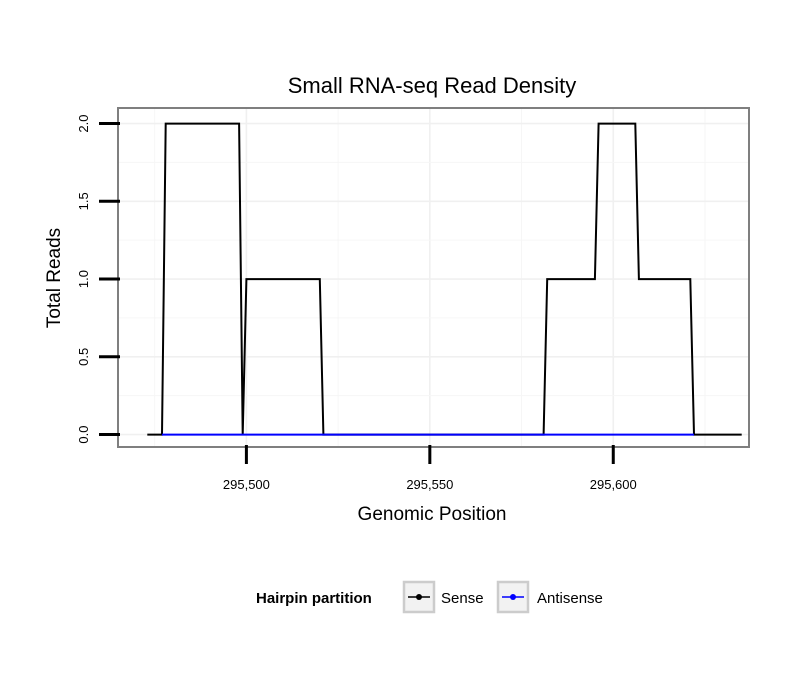  Describe the element at coordinates (83, 435) in the screenshot. I see `y-tick-label: 0.0` at that location.